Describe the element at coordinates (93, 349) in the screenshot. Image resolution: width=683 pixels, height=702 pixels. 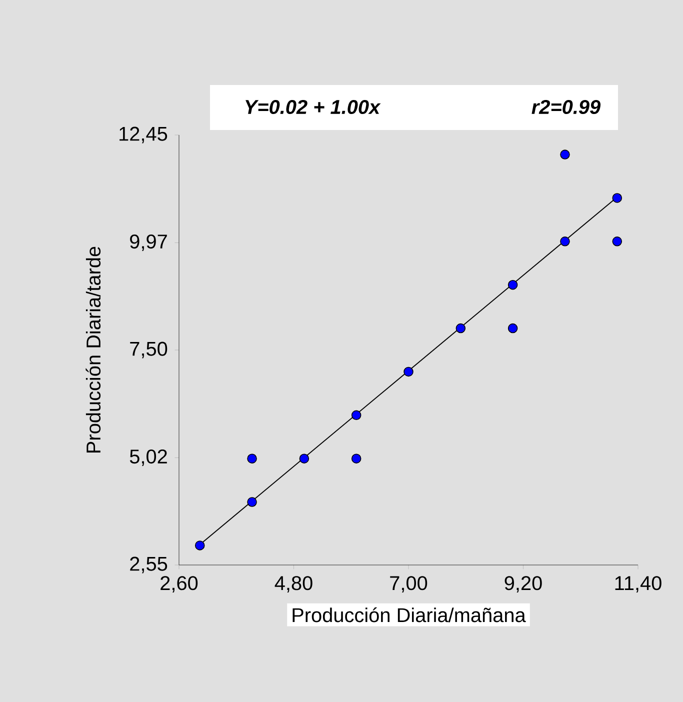
I see `y-axis-title: Producción Diaria/tarde` at that location.